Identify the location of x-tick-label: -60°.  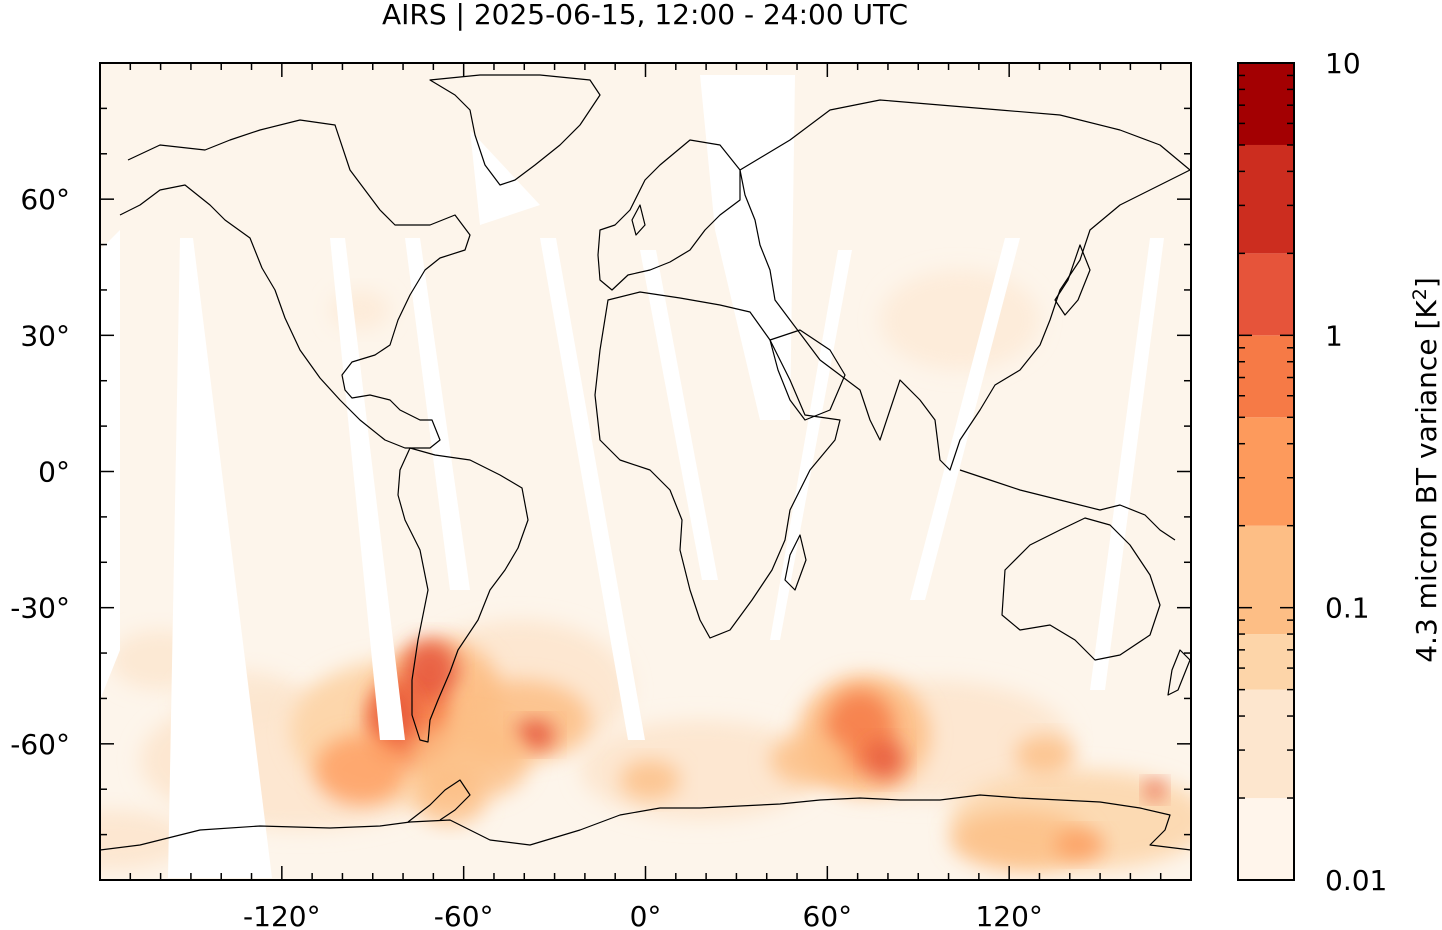
(464, 915).